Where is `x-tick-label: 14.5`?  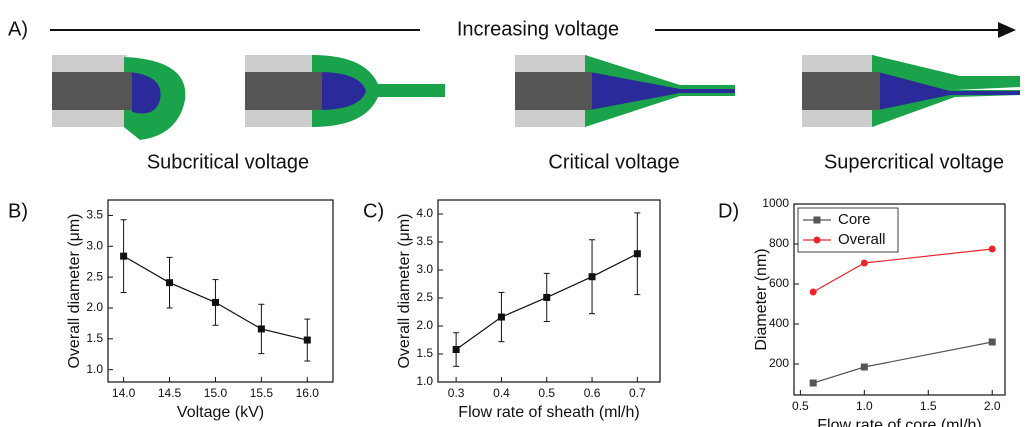 x-tick-label: 14.5 is located at coordinates (170, 393).